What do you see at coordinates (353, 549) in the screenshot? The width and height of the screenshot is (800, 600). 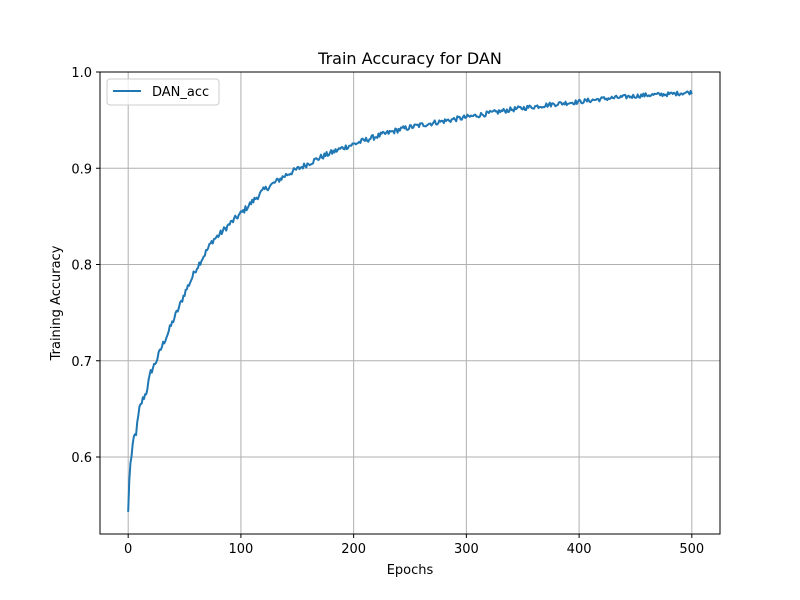 I see `x-tick-label: 200` at bounding box center [353, 549].